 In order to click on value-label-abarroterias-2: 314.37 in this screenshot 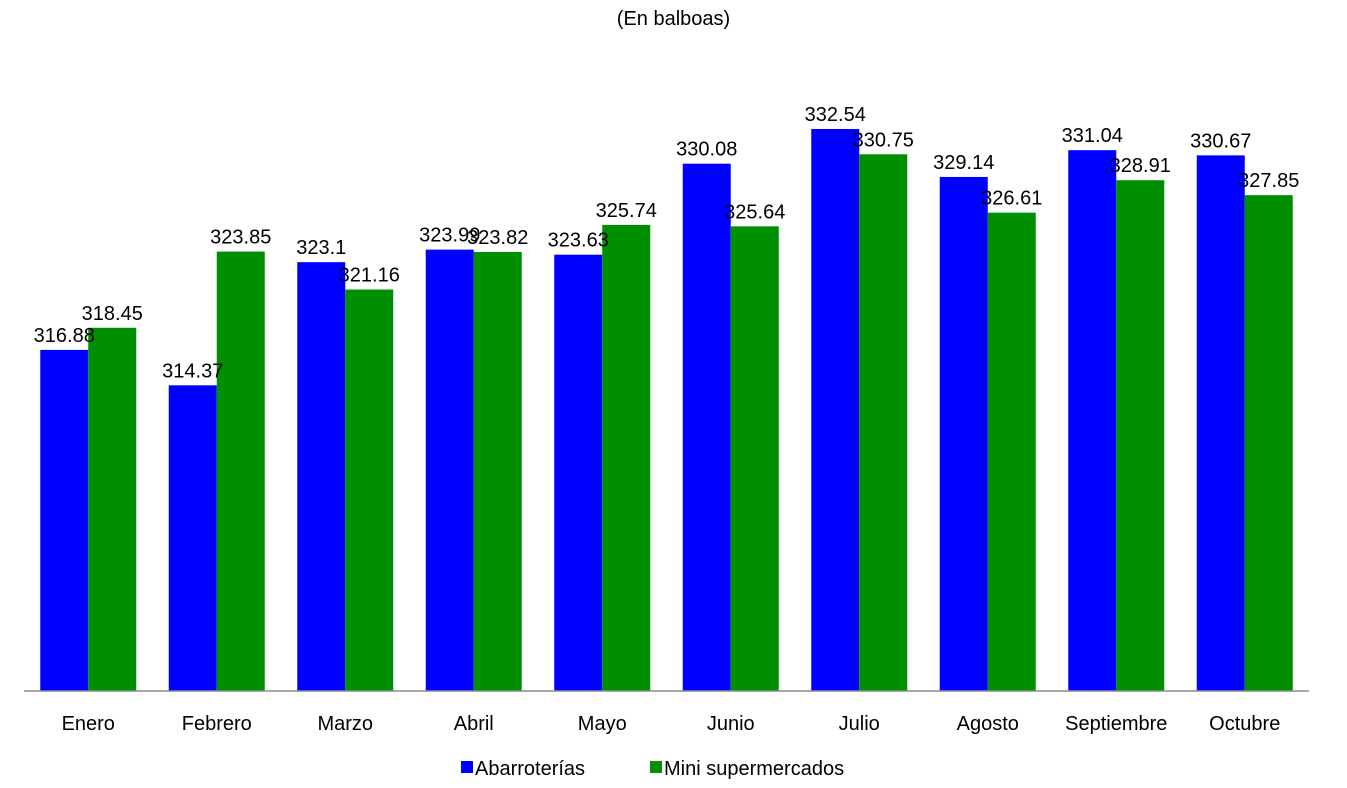, I will do `click(192, 371)`.